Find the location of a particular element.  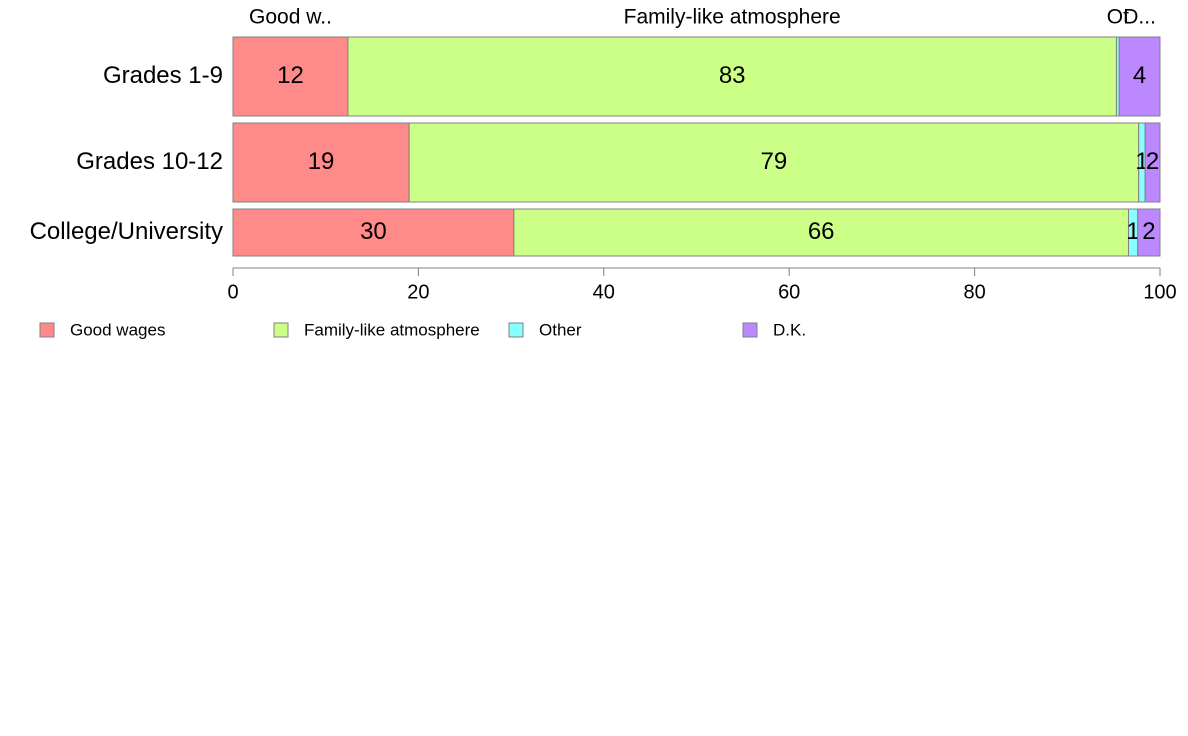

data-label: 19 is located at coordinates (321, 161).